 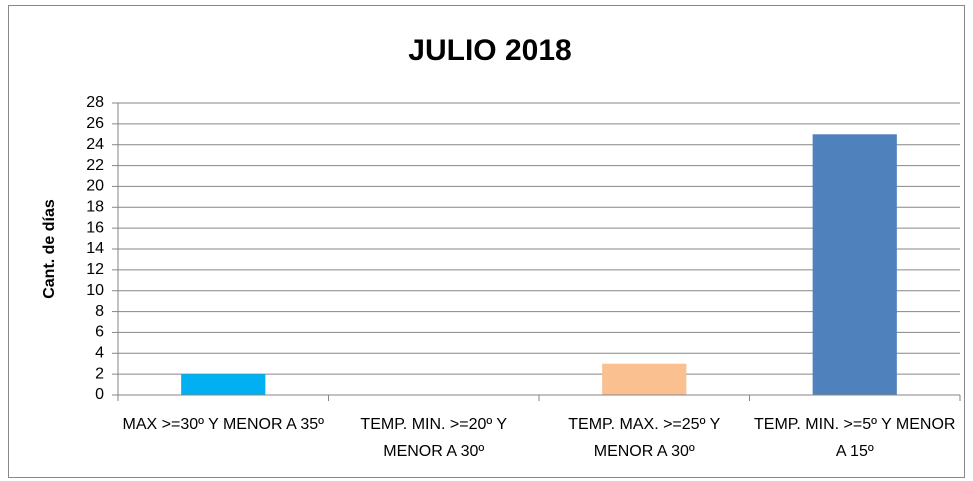 I want to click on x-tick-label: MAX >=30º Y MENOR A 35º, so click(x=223, y=424).